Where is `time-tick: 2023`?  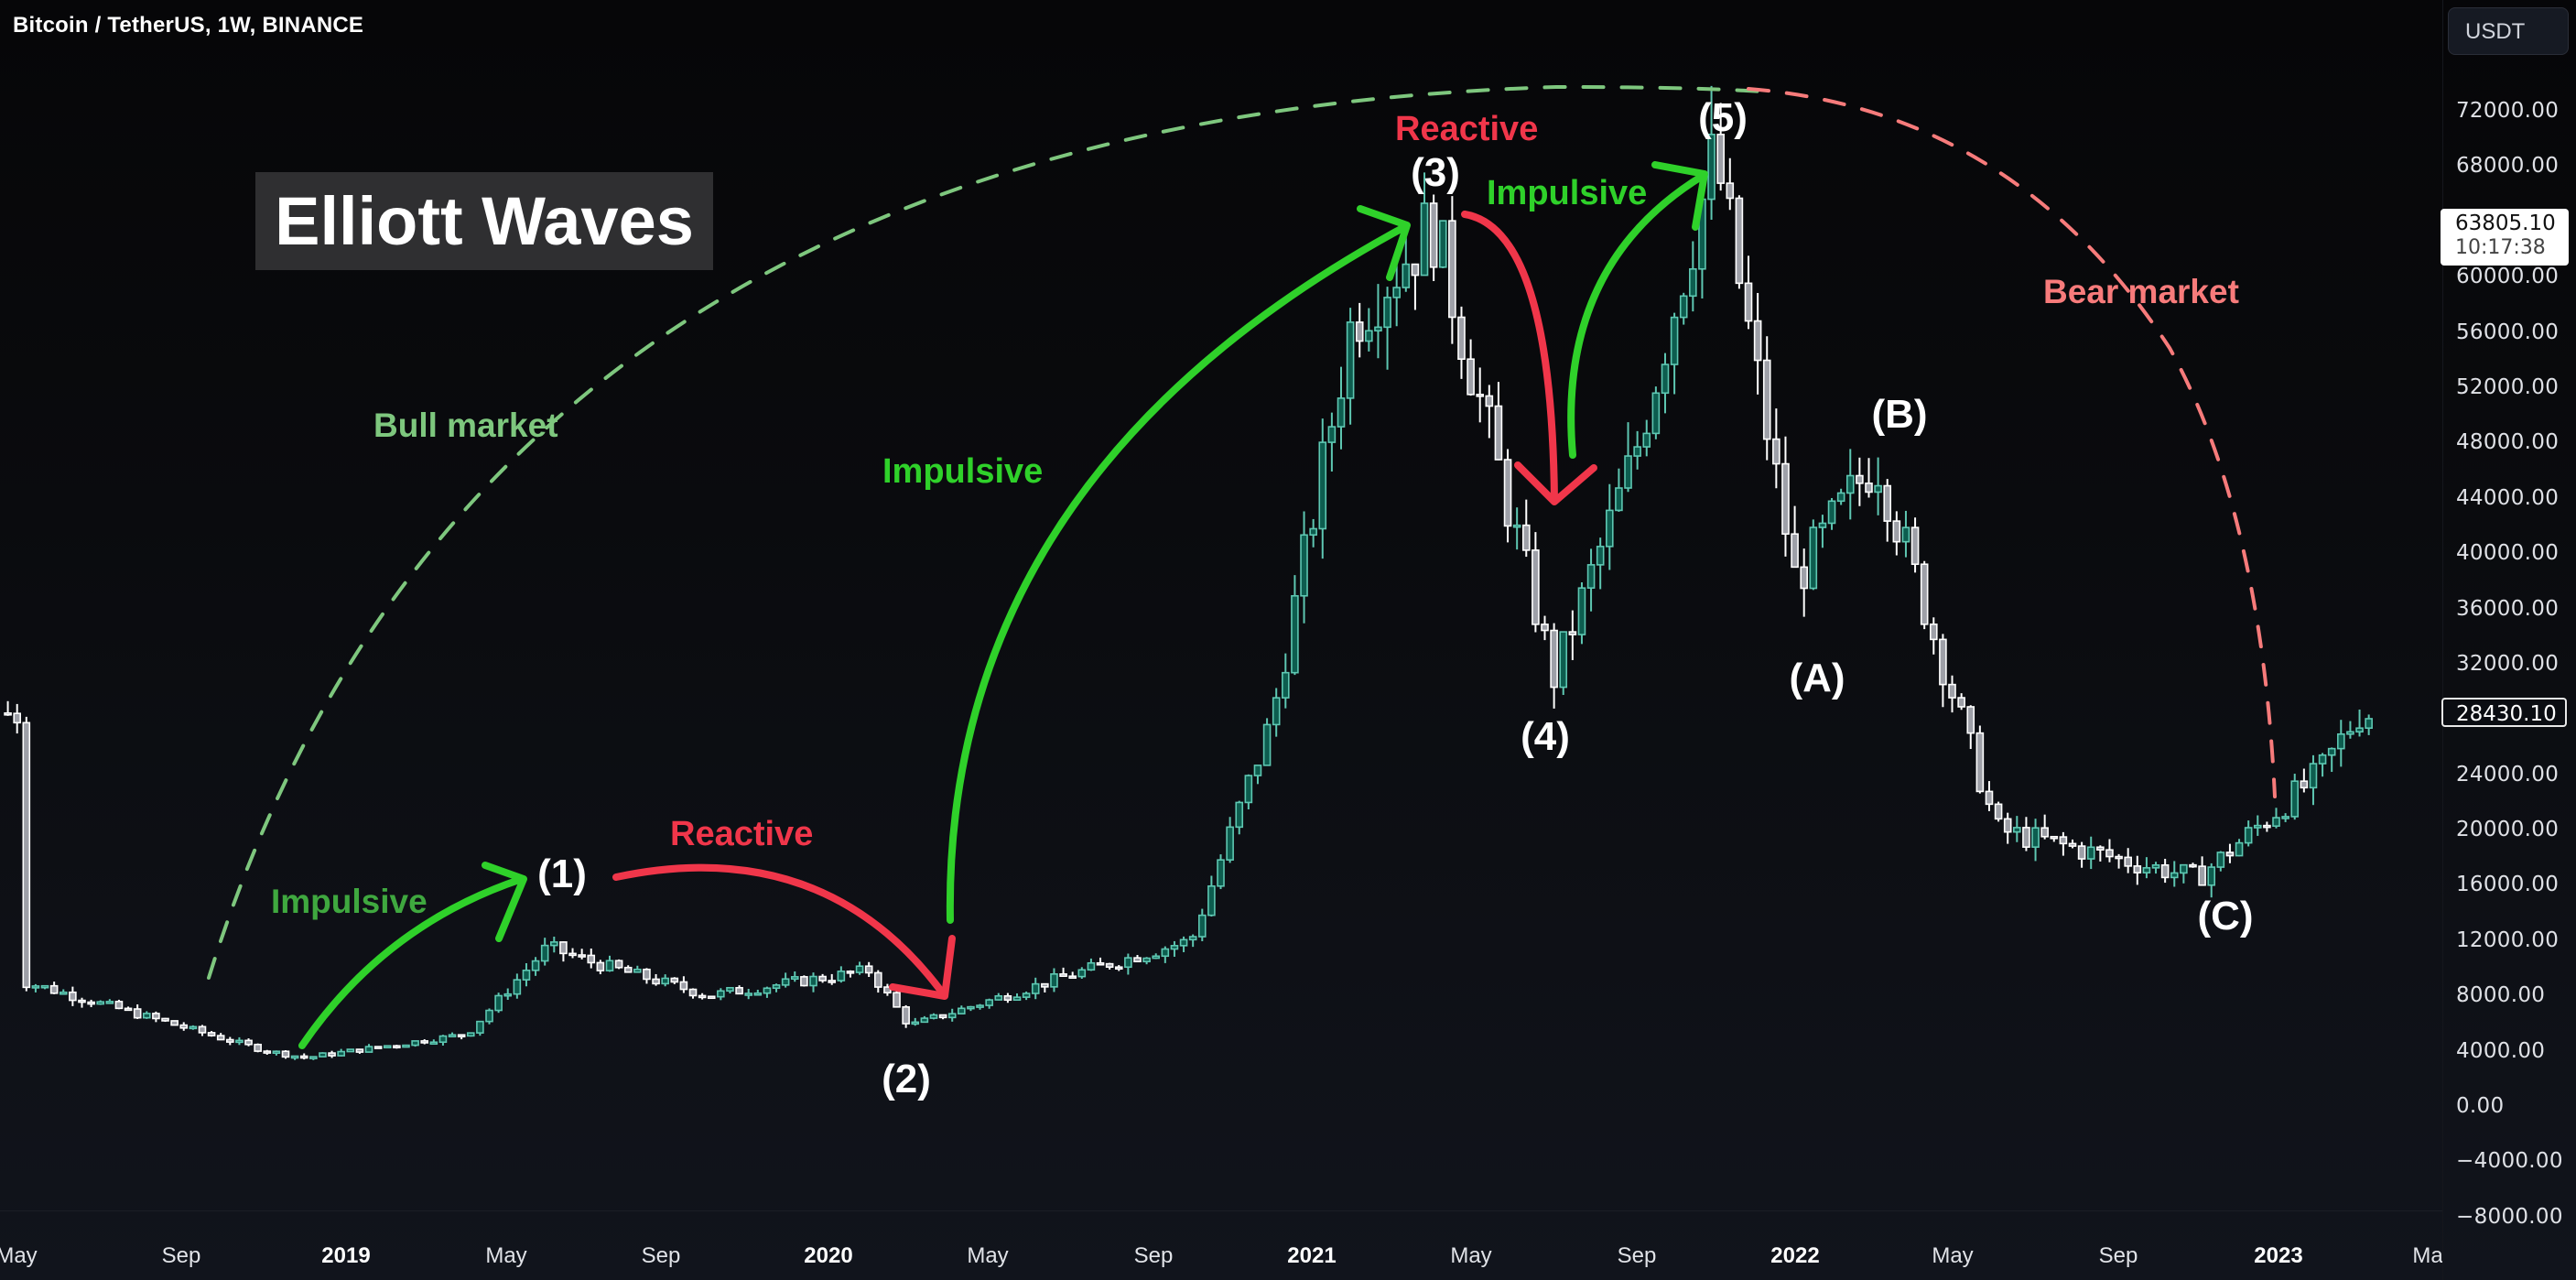 time-tick: 2023 is located at coordinates (2279, 1256).